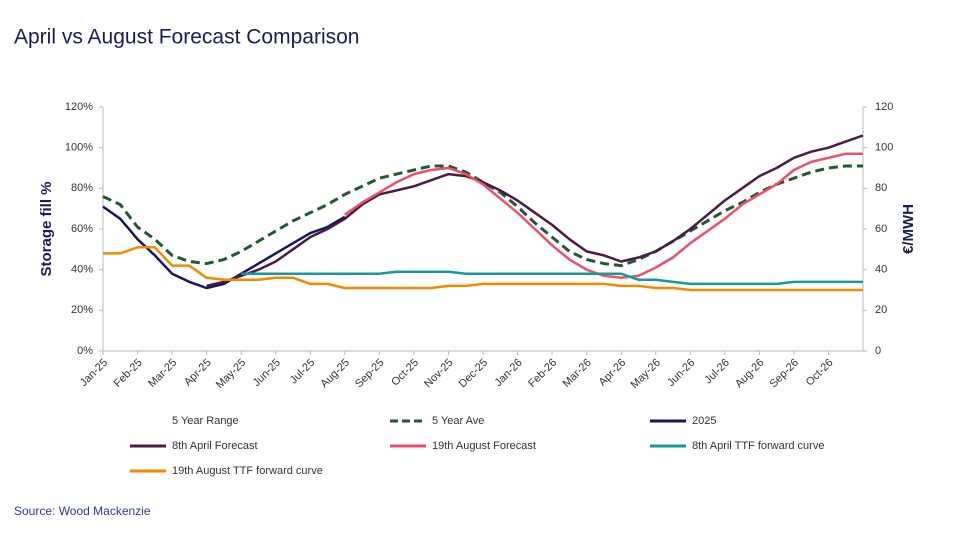 This screenshot has width=960, height=540. Describe the element at coordinates (878, 351) in the screenshot. I see `y2-tick-label: 0` at that location.